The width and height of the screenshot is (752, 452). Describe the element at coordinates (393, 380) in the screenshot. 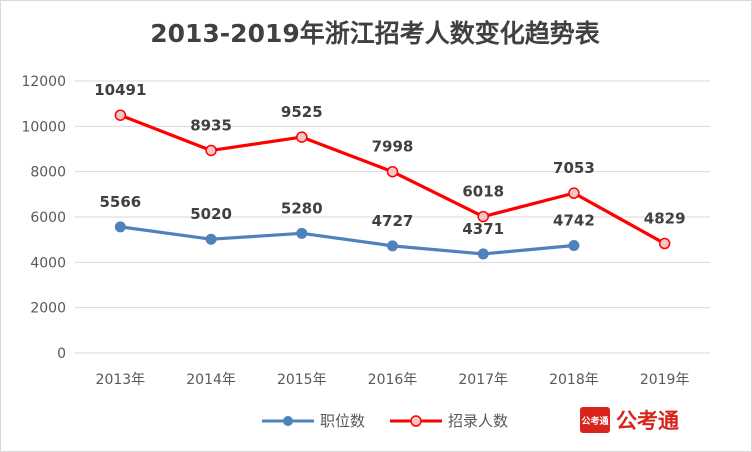

I see `x-tick-label: 2016年` at that location.